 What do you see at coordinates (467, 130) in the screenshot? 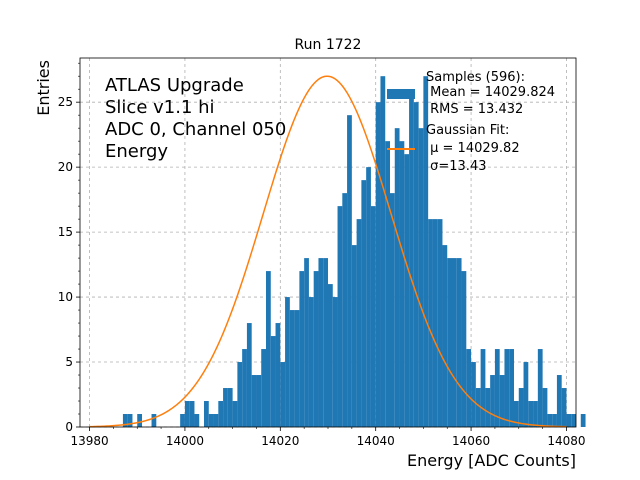
I see `legend-fit-title: Gaussian Fit:` at bounding box center [467, 130].